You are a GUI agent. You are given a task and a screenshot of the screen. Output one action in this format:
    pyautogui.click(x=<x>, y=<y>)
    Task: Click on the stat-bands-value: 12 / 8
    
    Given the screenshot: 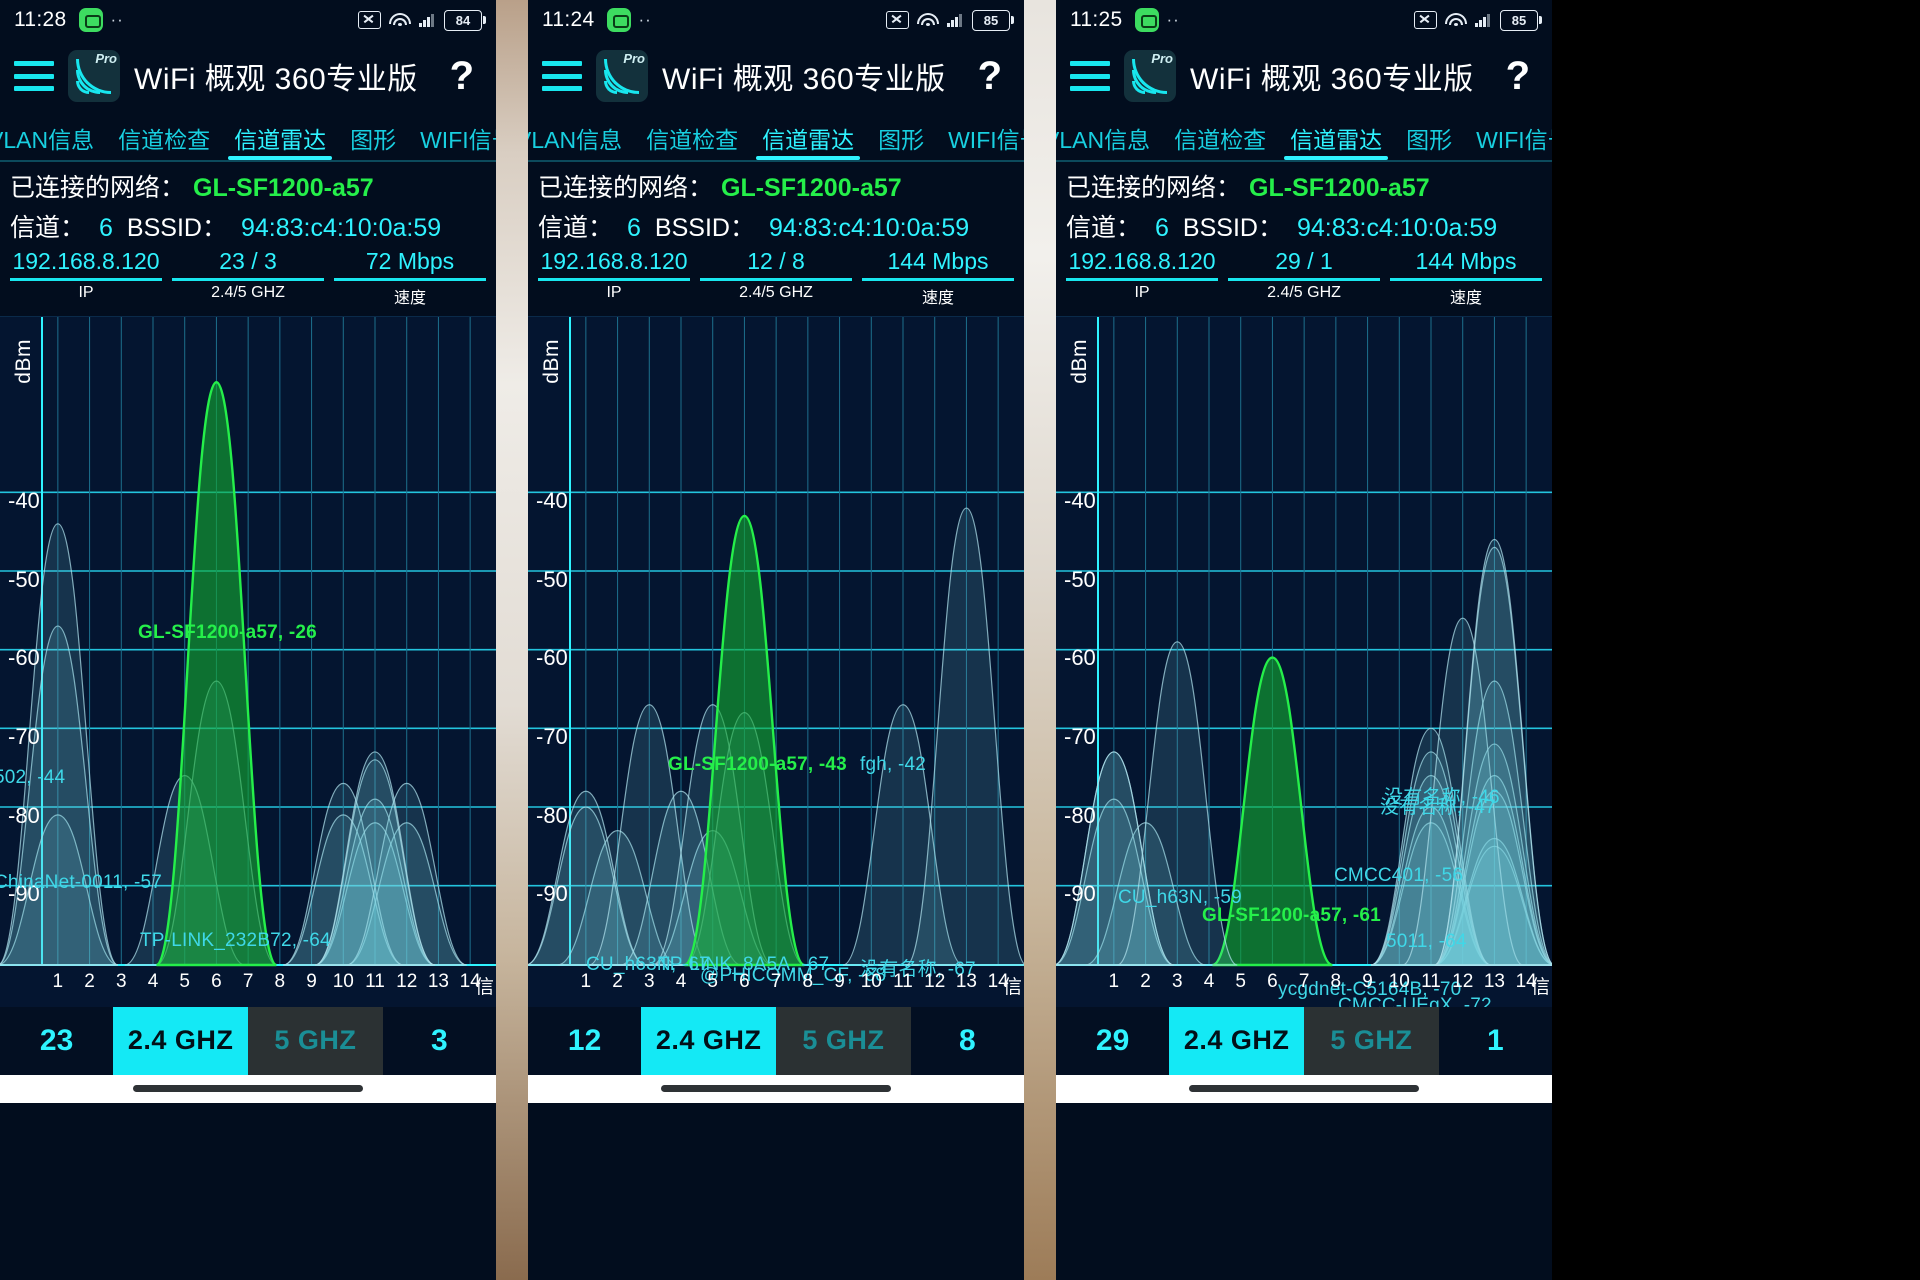 What is the action you would take?
    pyautogui.click(x=776, y=261)
    